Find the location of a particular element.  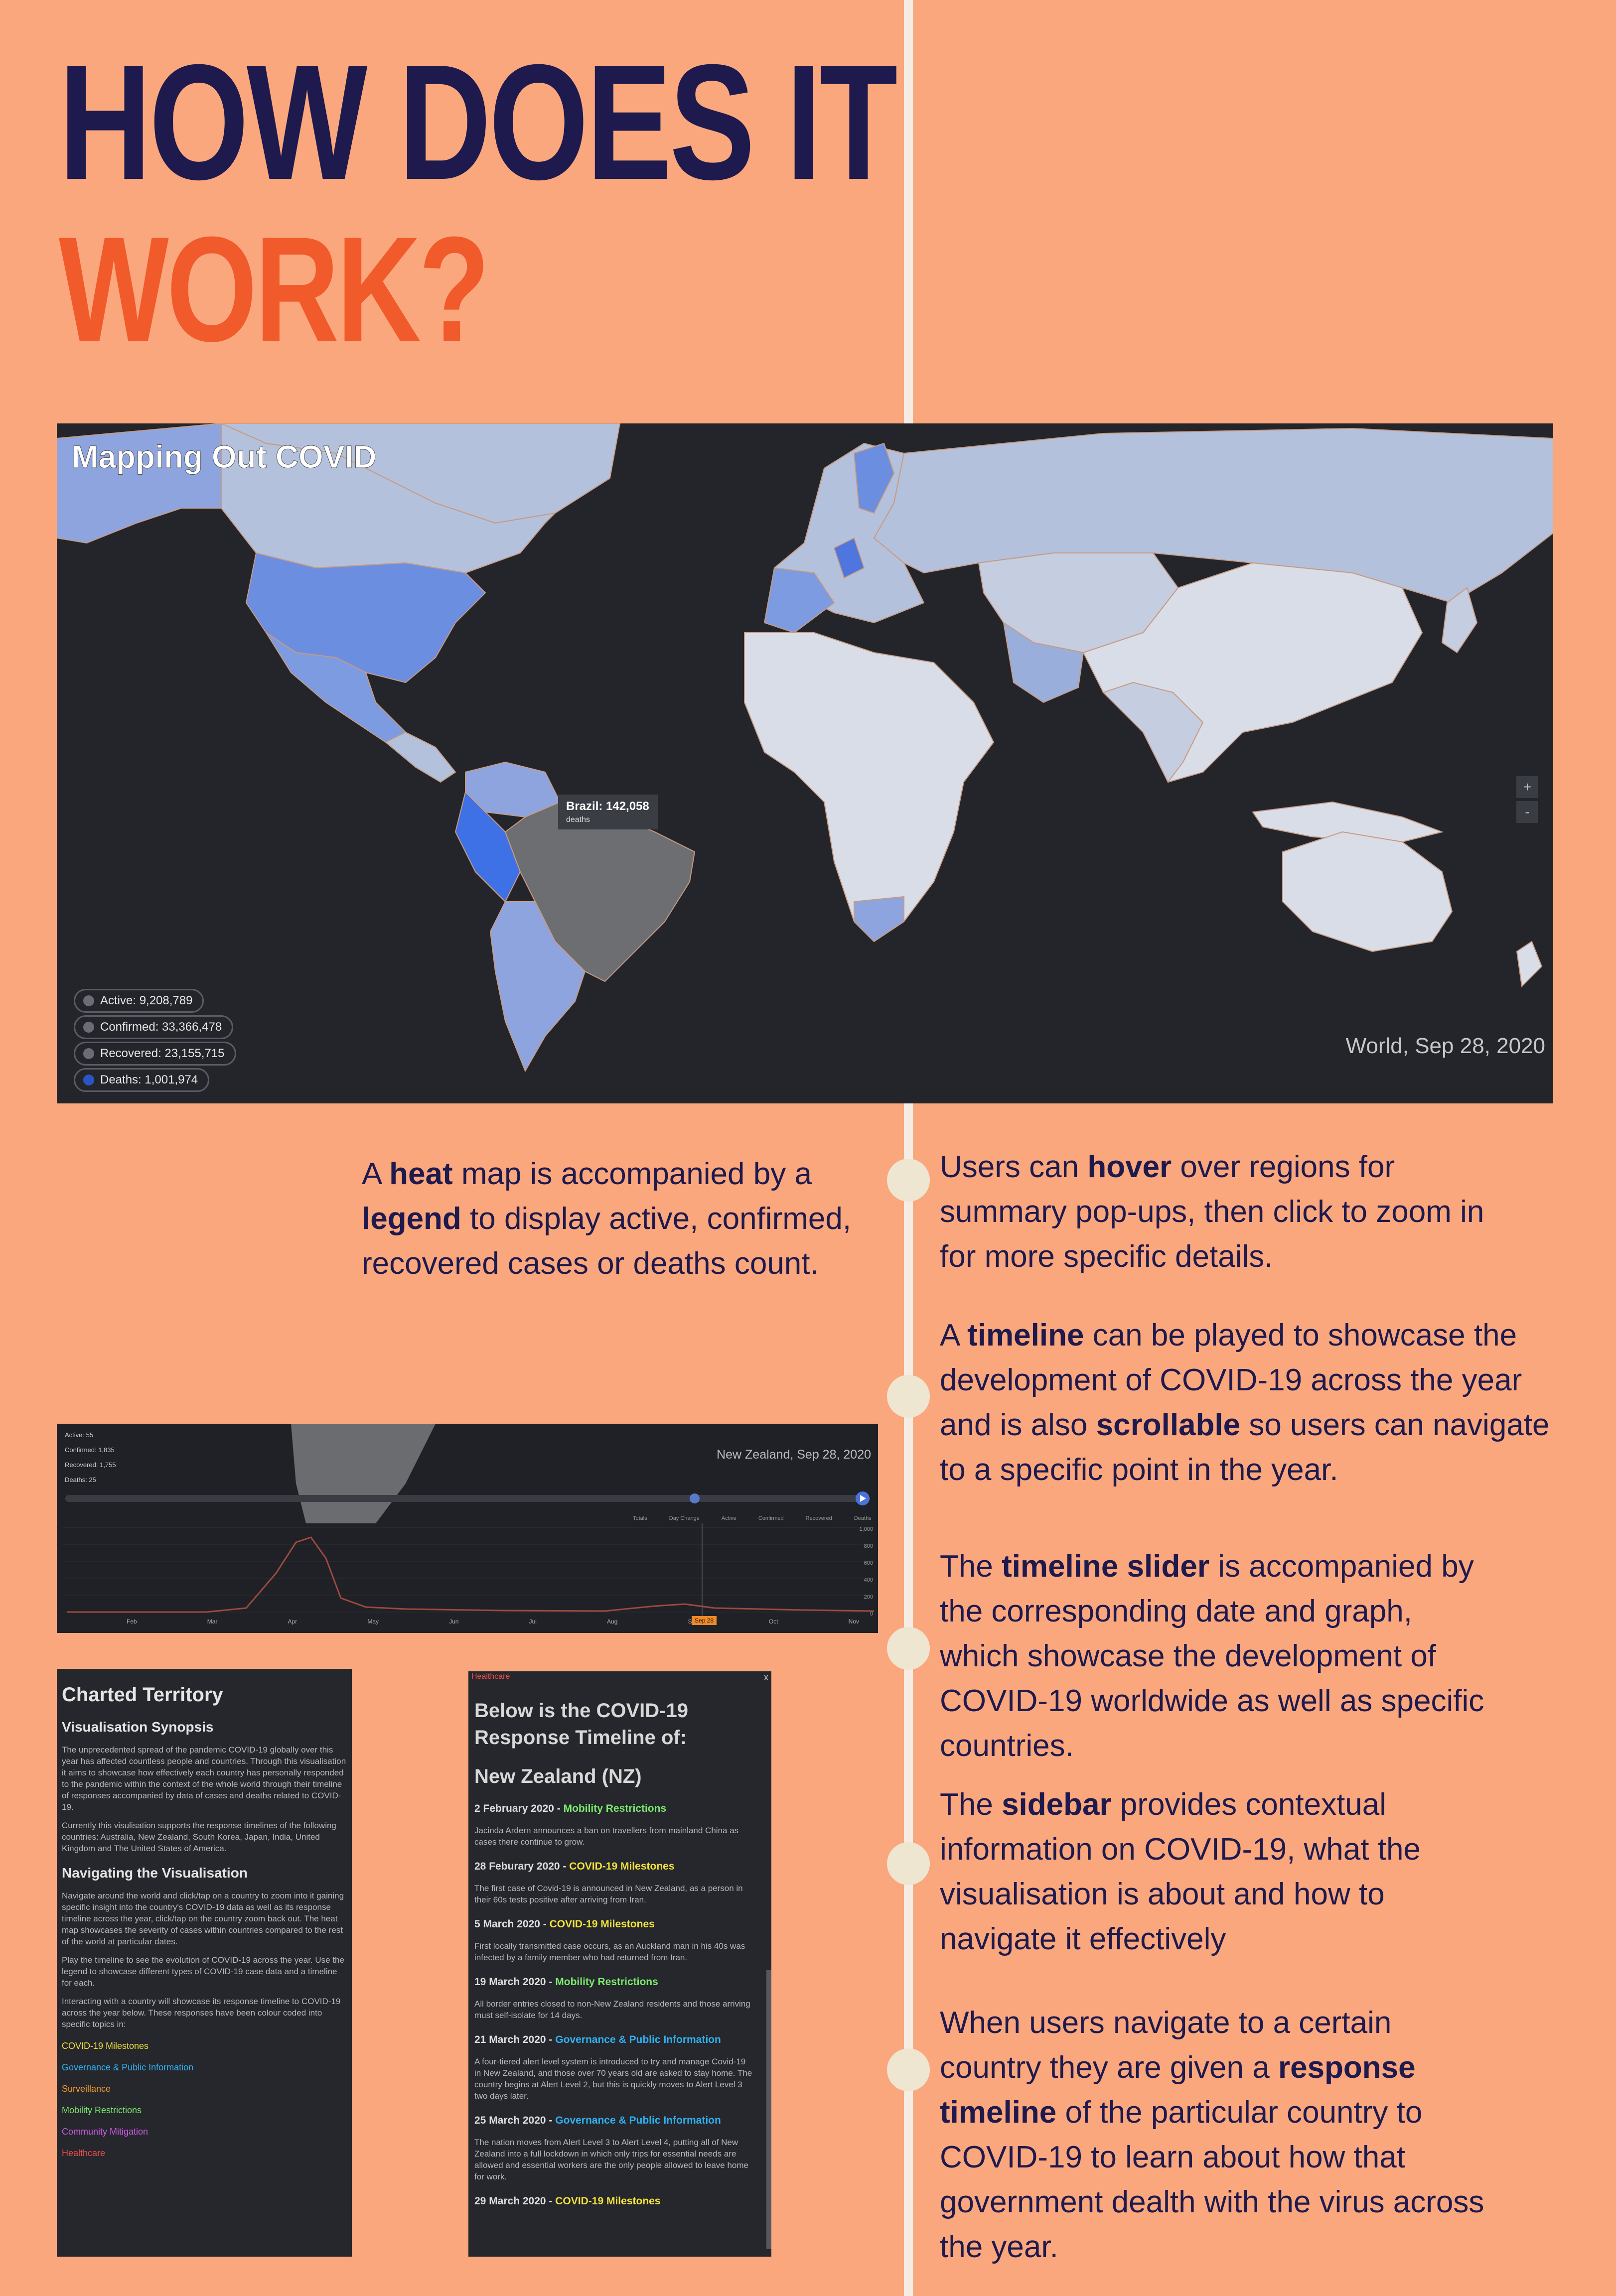

legend-label: Deaths: 1,001,974 is located at coordinates (149, 1079).